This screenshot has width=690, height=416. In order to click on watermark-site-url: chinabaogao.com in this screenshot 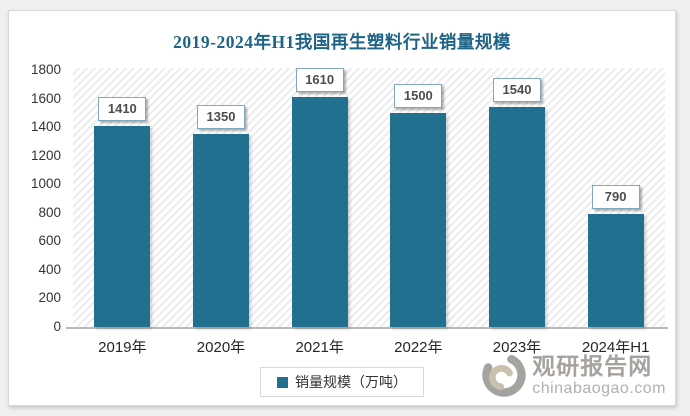, I will do `click(599, 388)`.